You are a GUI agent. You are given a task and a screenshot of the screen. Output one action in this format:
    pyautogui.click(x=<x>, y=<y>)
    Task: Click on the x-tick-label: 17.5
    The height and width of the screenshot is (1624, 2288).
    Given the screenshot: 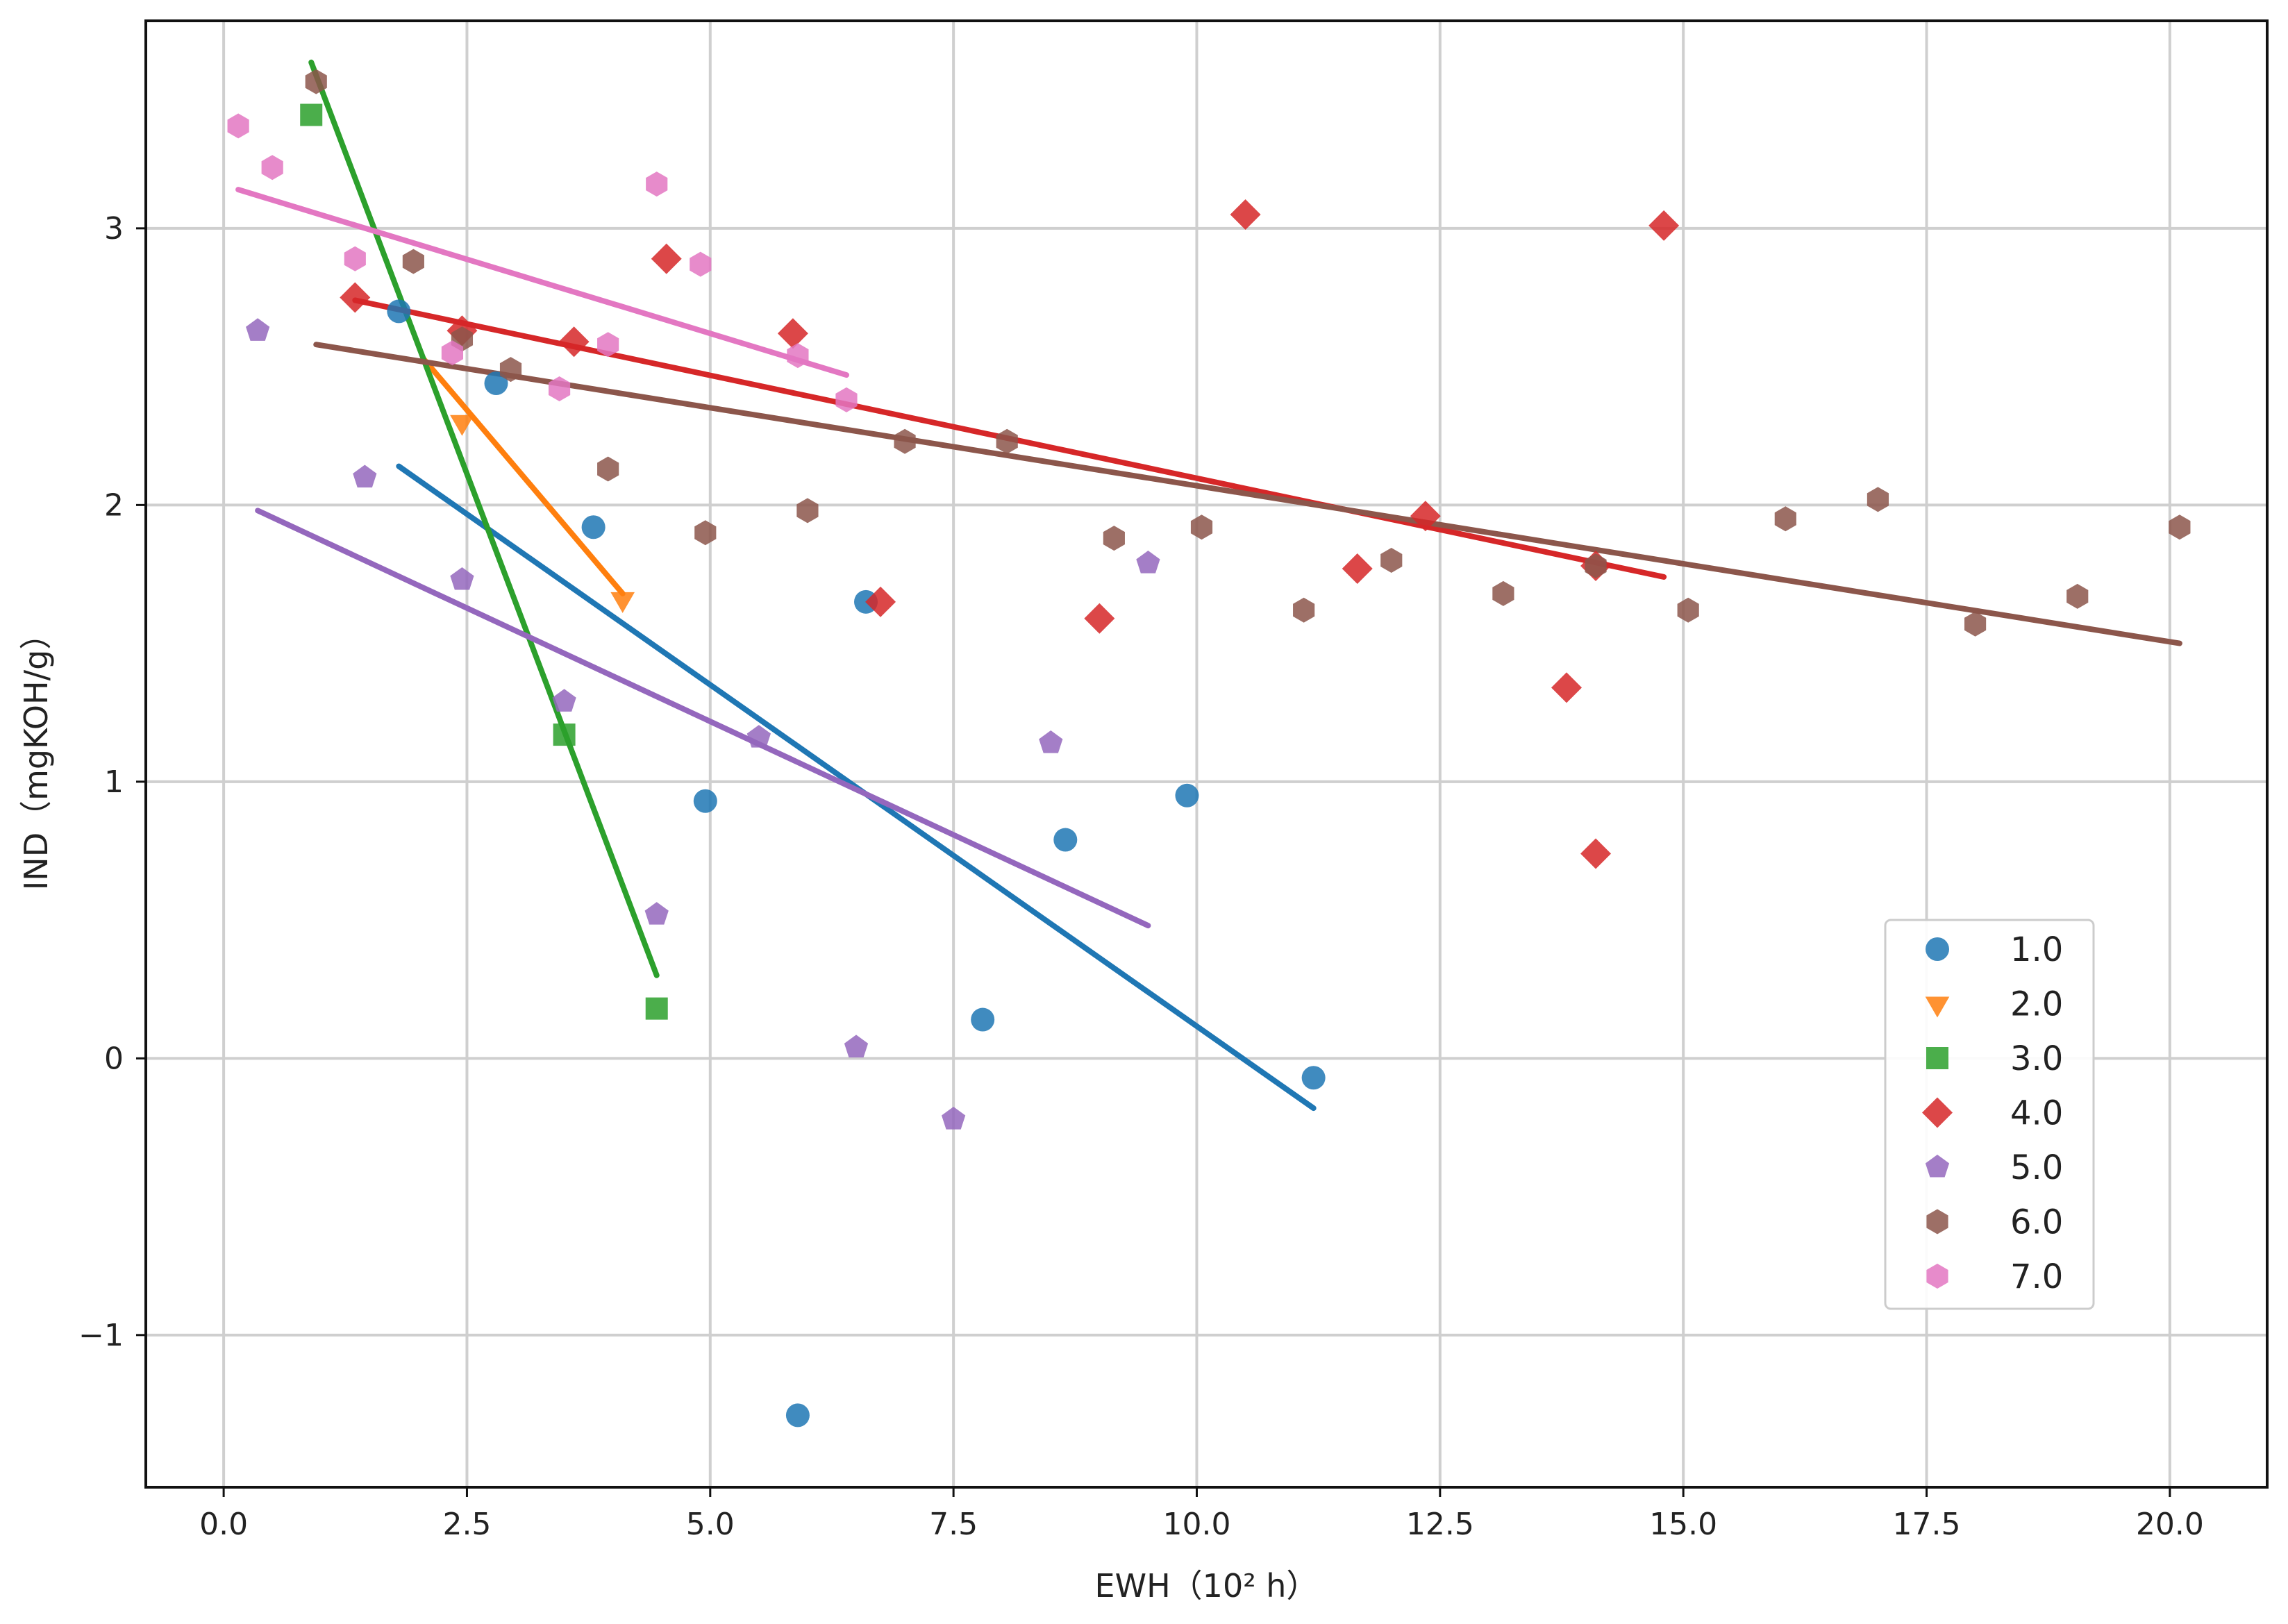 What is the action you would take?
    pyautogui.click(x=1927, y=1524)
    